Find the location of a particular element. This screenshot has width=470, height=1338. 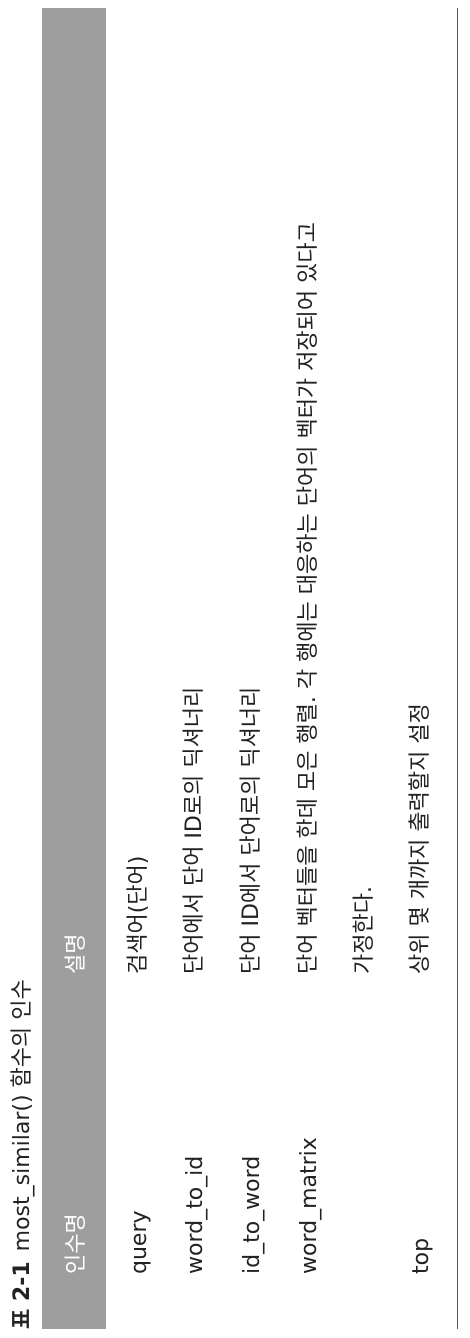

argument-description: 단어에서 단어 ID로의 딕셔너리 is located at coordinates (194, 830).